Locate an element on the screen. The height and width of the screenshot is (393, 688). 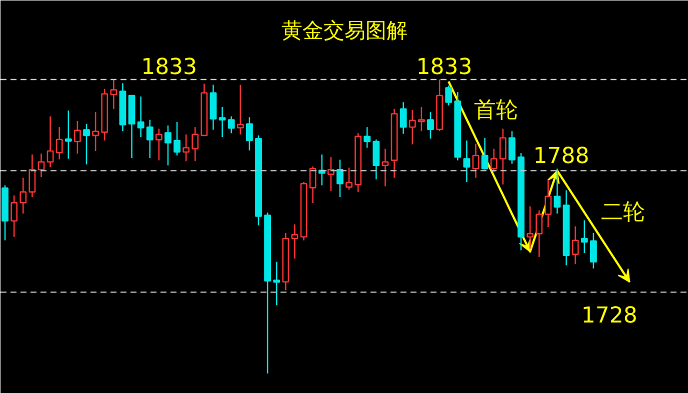
annotation: 二轮 is located at coordinates (623, 213).